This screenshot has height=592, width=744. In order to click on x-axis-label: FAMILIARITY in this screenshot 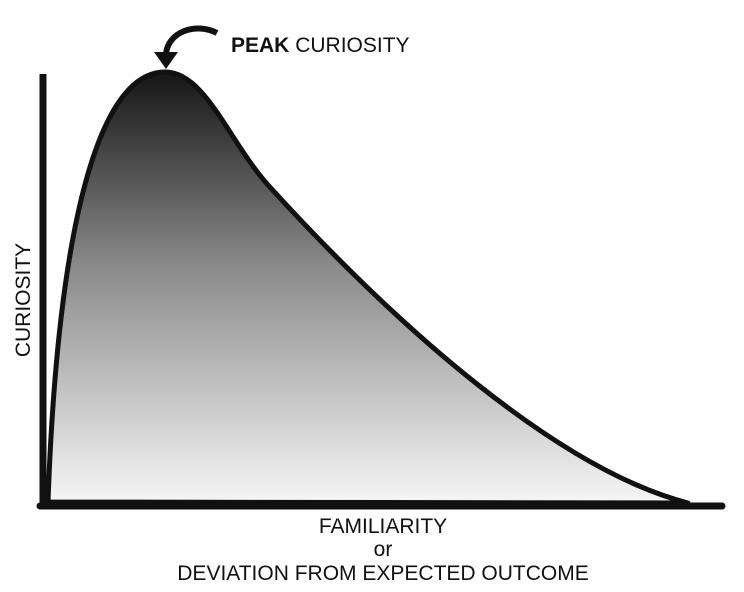, I will do `click(383, 526)`.